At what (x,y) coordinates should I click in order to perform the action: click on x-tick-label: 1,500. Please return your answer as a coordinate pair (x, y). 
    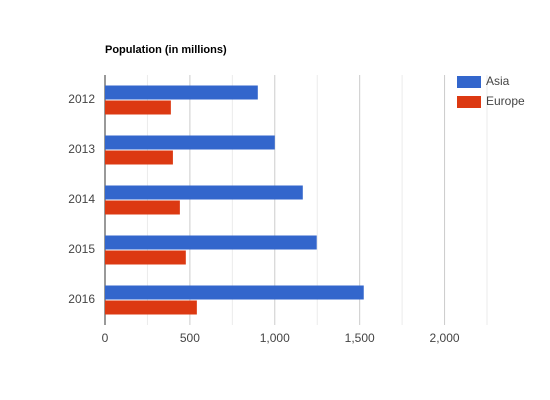
    Looking at the image, I should click on (360, 338).